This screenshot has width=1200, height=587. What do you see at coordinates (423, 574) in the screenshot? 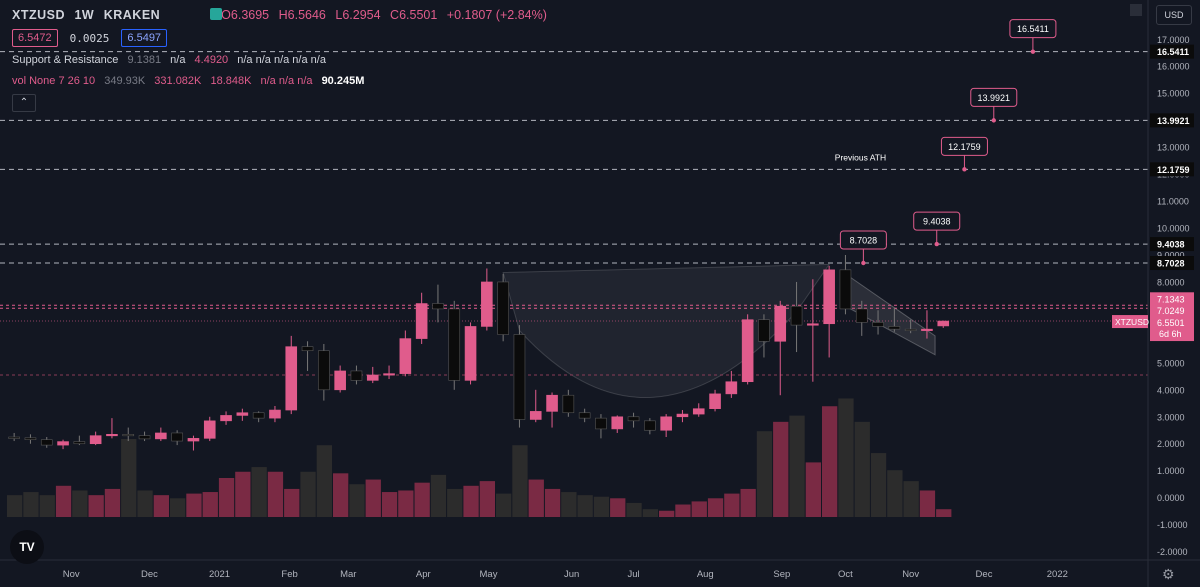
I see `x-tick-label: Apr` at bounding box center [423, 574].